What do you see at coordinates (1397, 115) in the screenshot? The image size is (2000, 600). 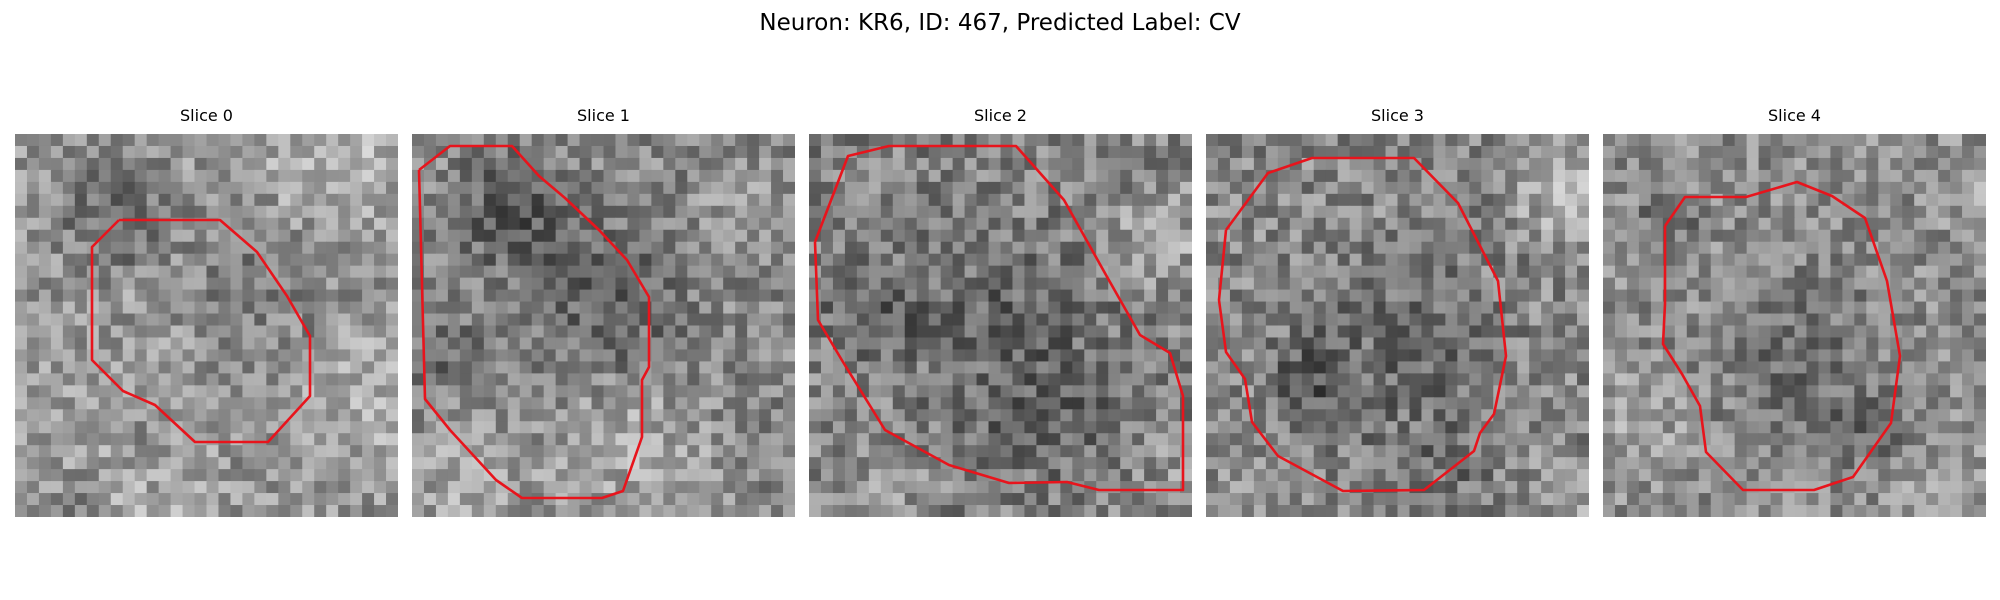 I see `slice-title-3: Slice 3` at bounding box center [1397, 115].